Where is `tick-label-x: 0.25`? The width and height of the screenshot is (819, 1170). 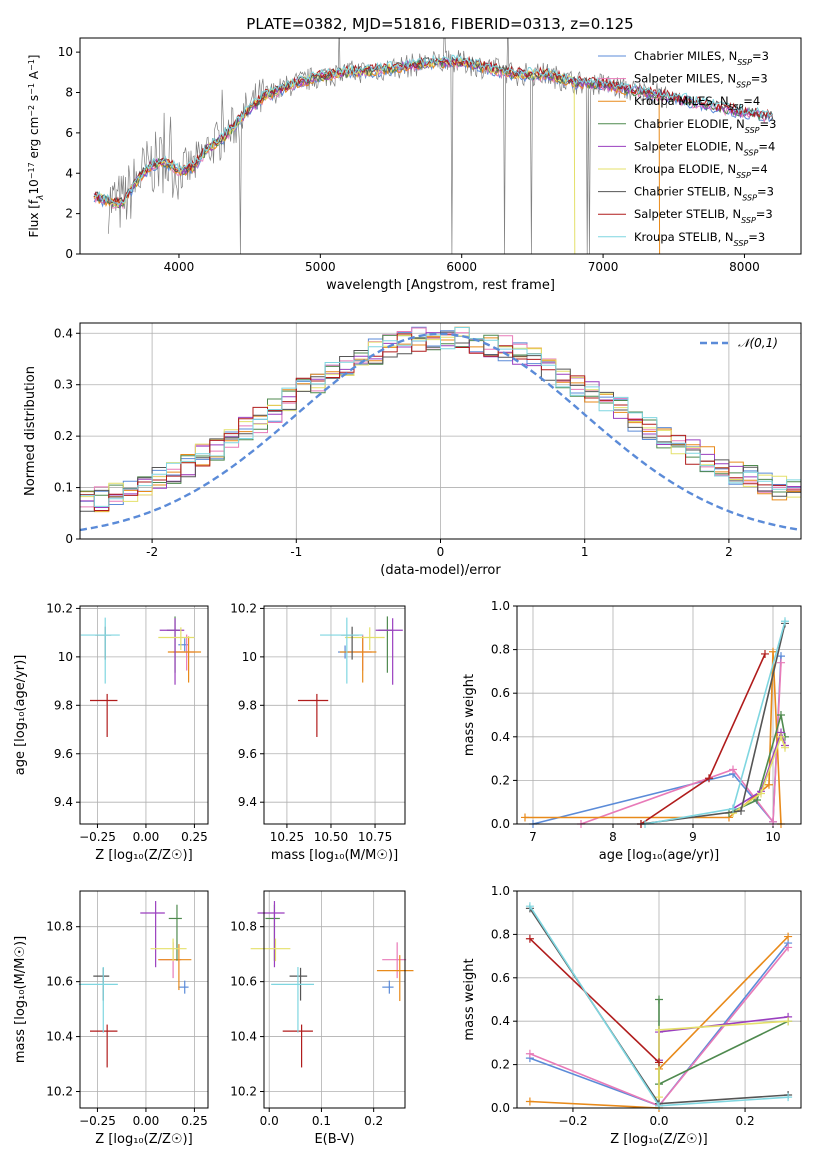 tick-label-x: 0.25 is located at coordinates (194, 837).